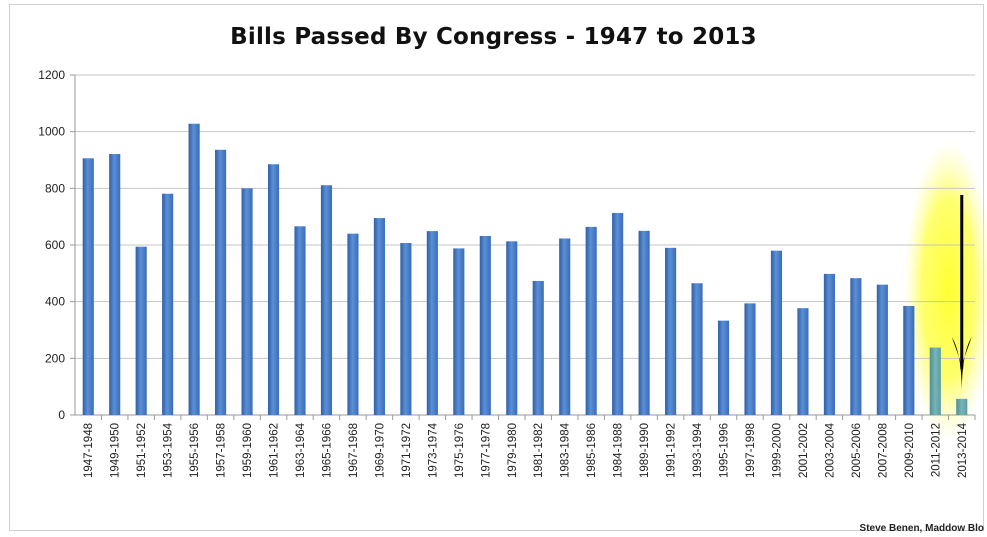  Describe the element at coordinates (803, 361) in the screenshot. I see `bar-2001-2002` at that location.